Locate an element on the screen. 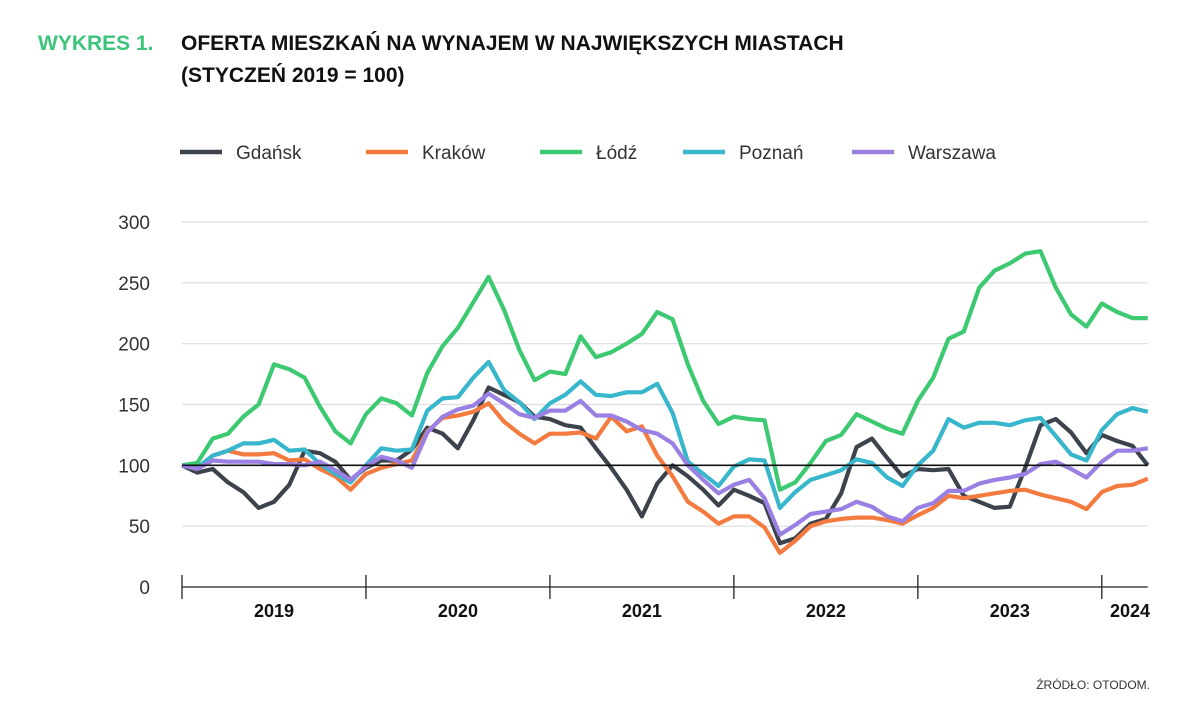 The image size is (1179, 710). chart-subtitle: (STYCZEŃ 2019 = 100) is located at coordinates (293, 75).